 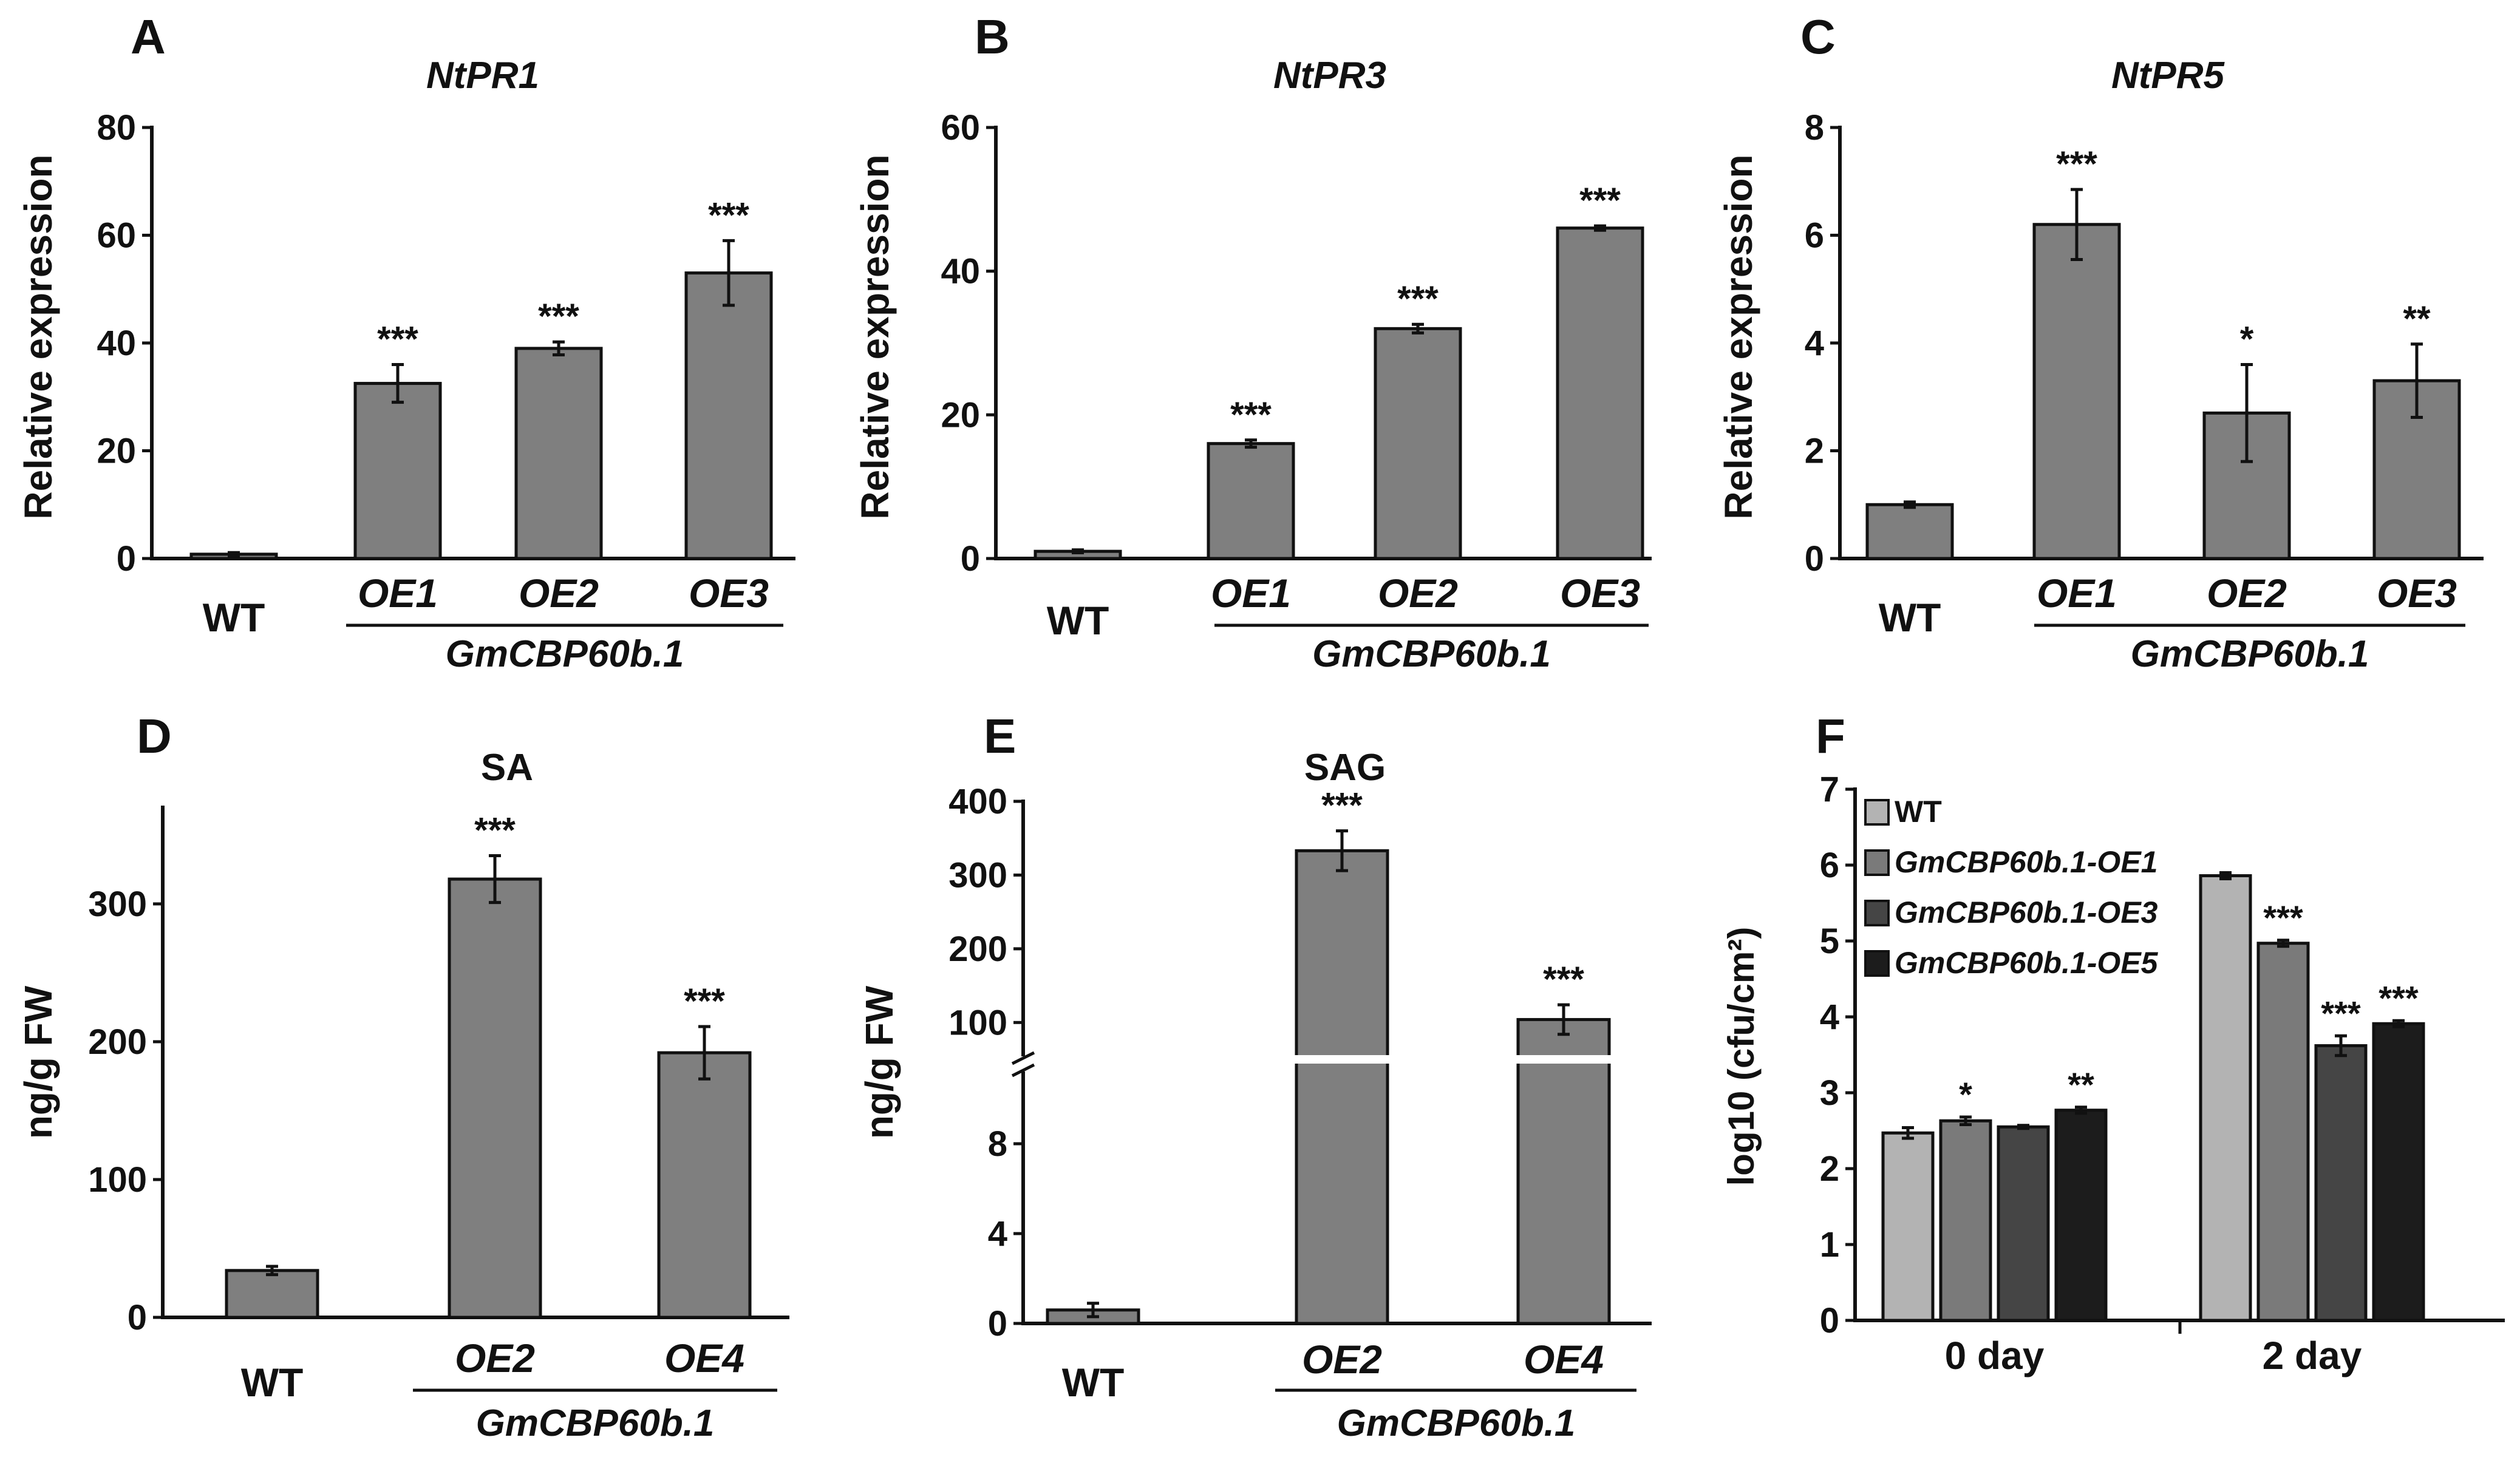 I want to click on panel-c-ytick-label-4: 8, so click(x=1814, y=128).